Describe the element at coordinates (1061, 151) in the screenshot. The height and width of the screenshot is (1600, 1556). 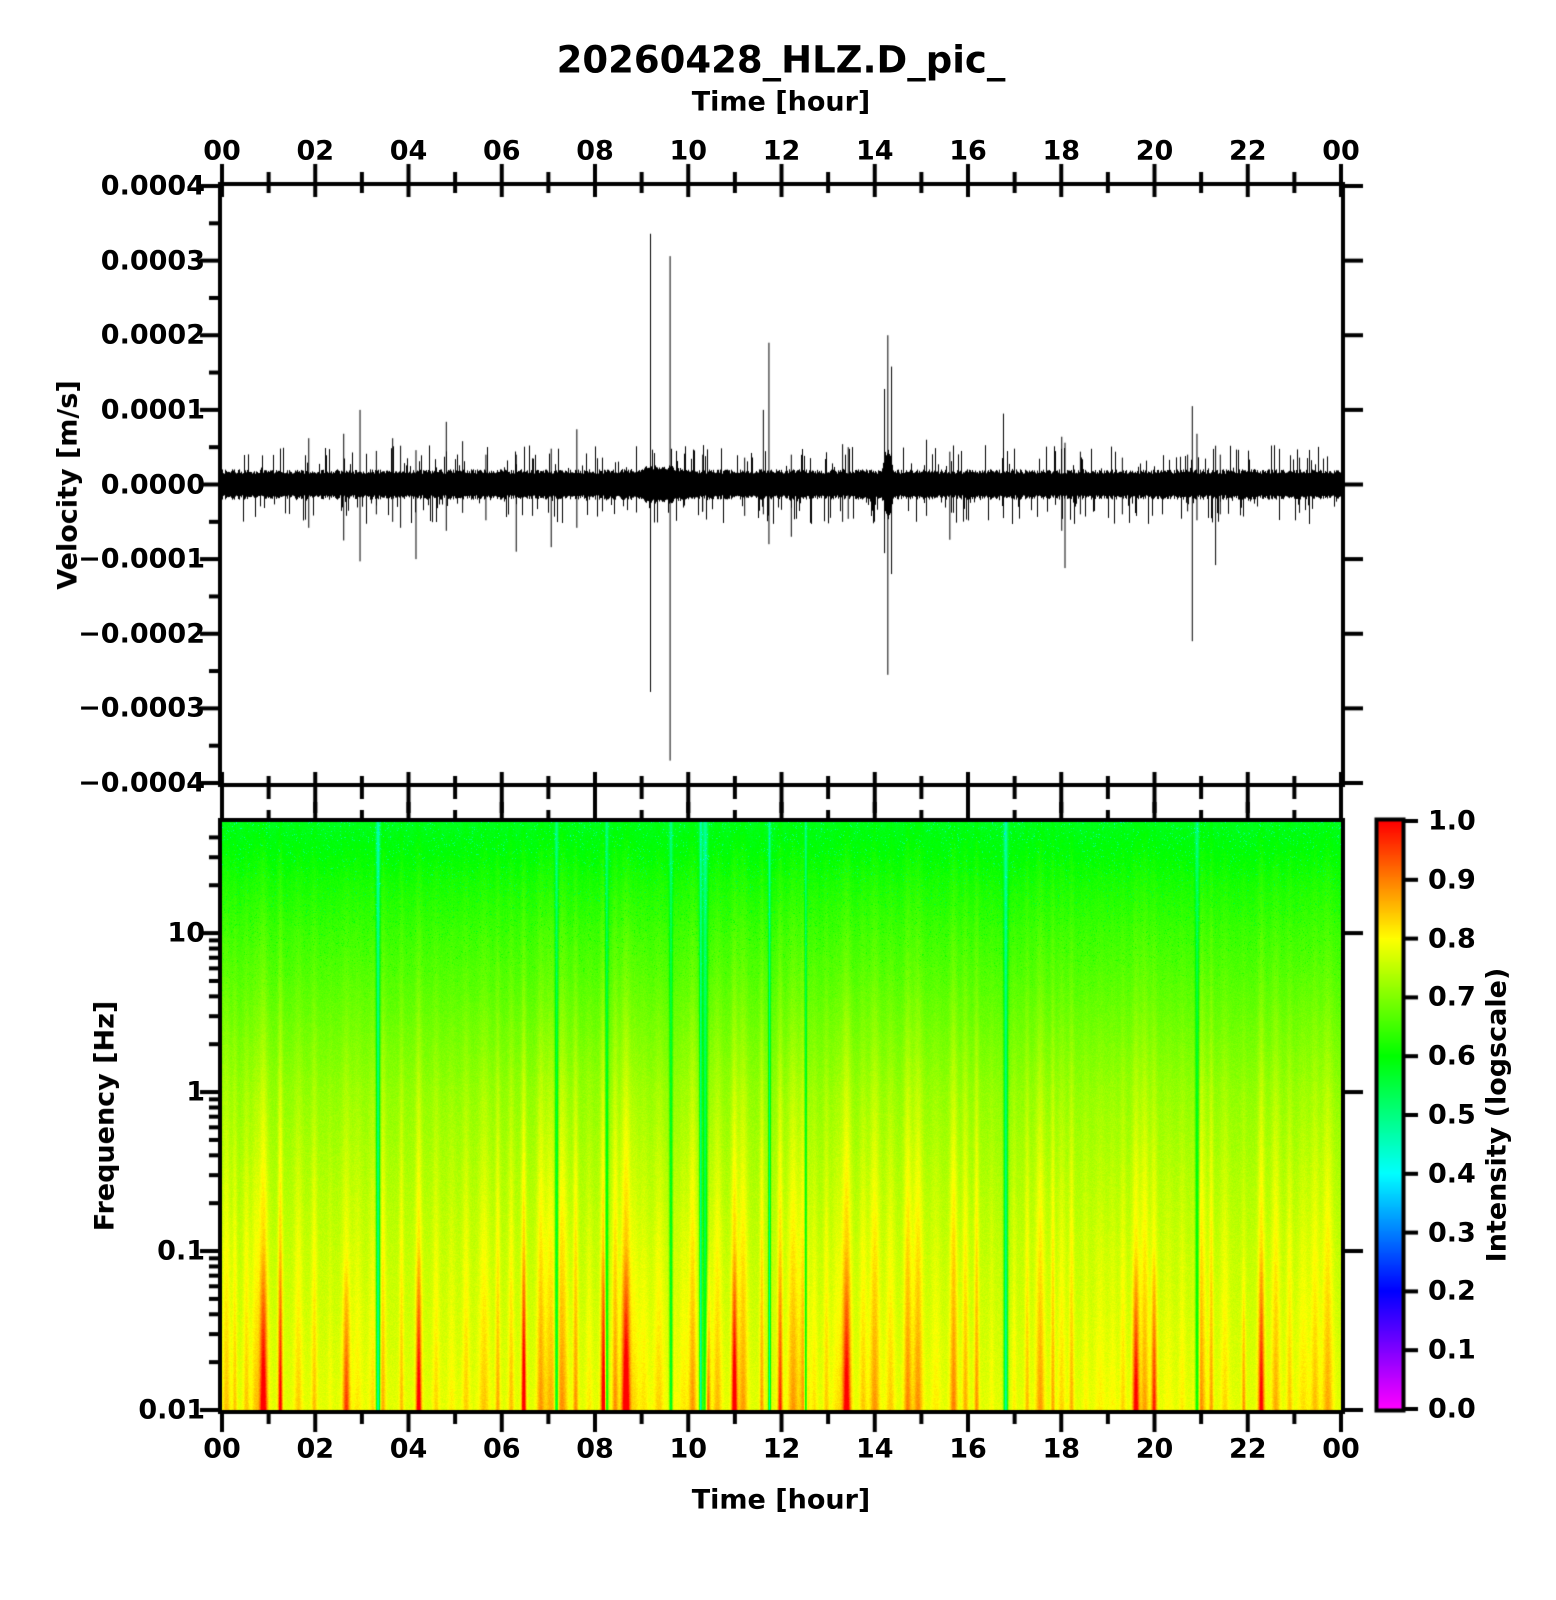
I see `x-tick-label-top: 18` at that location.